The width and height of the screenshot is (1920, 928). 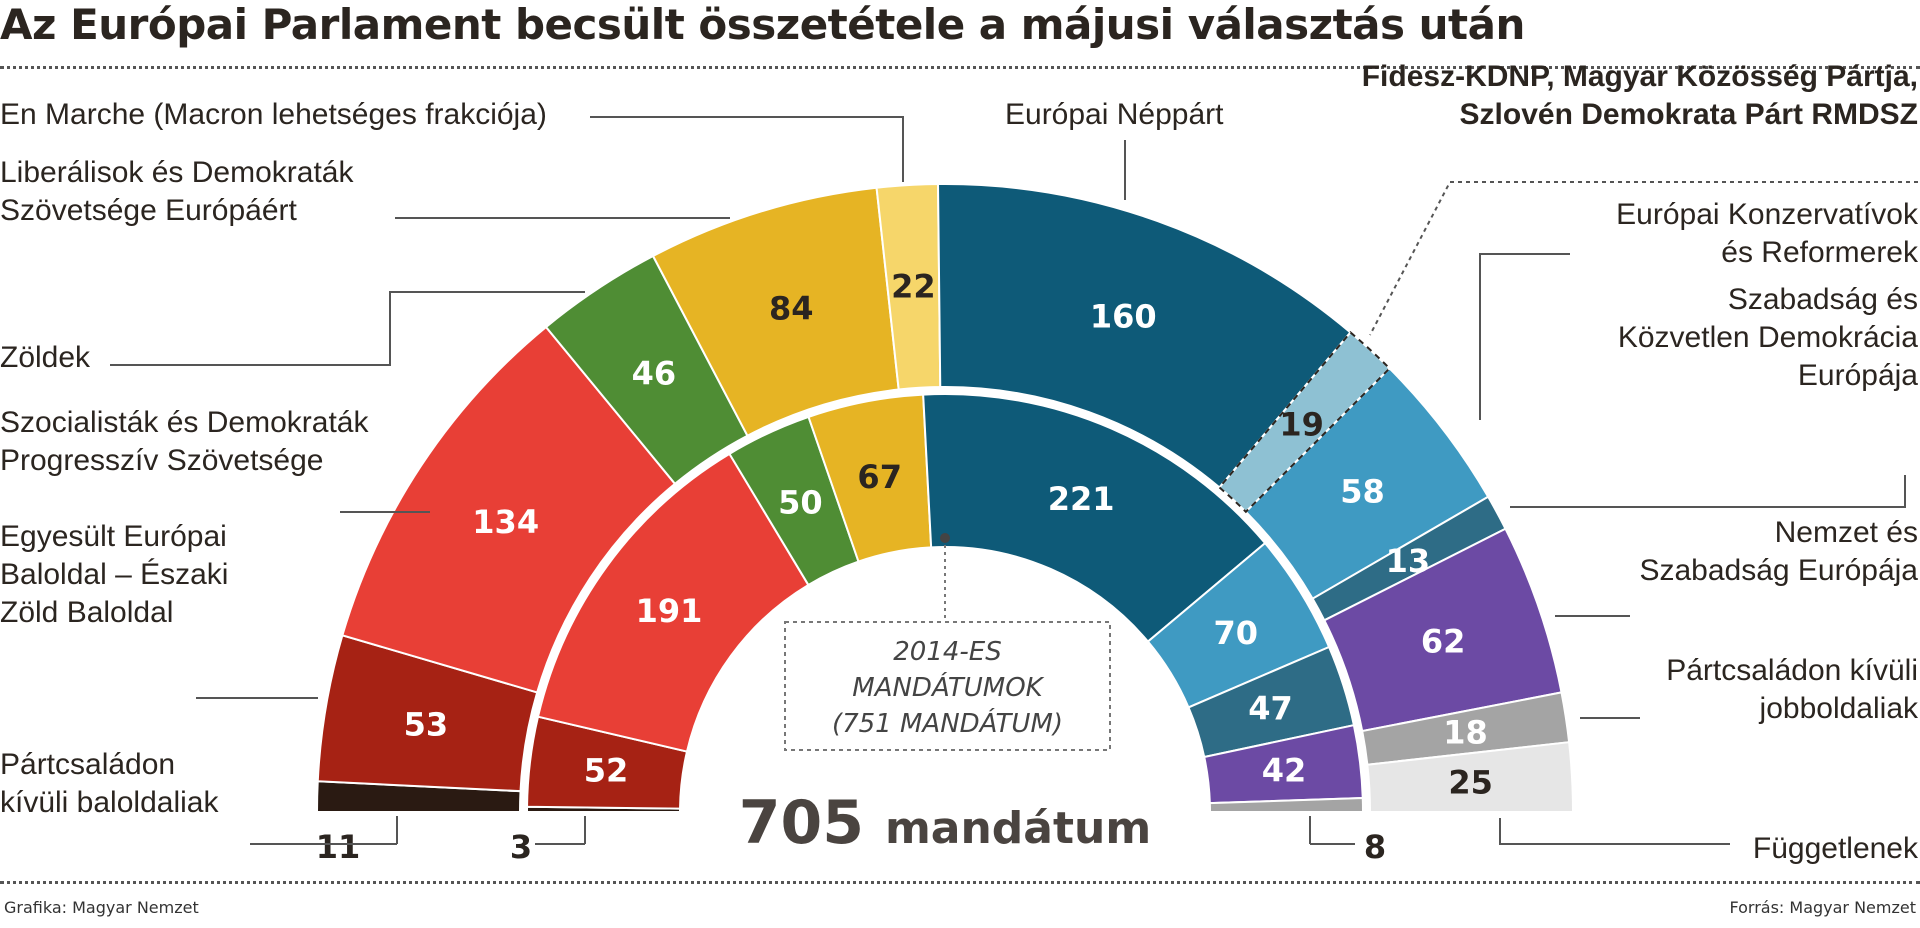 I want to click on note-line-1: MANDÁTUMOK, so click(x=948, y=687).